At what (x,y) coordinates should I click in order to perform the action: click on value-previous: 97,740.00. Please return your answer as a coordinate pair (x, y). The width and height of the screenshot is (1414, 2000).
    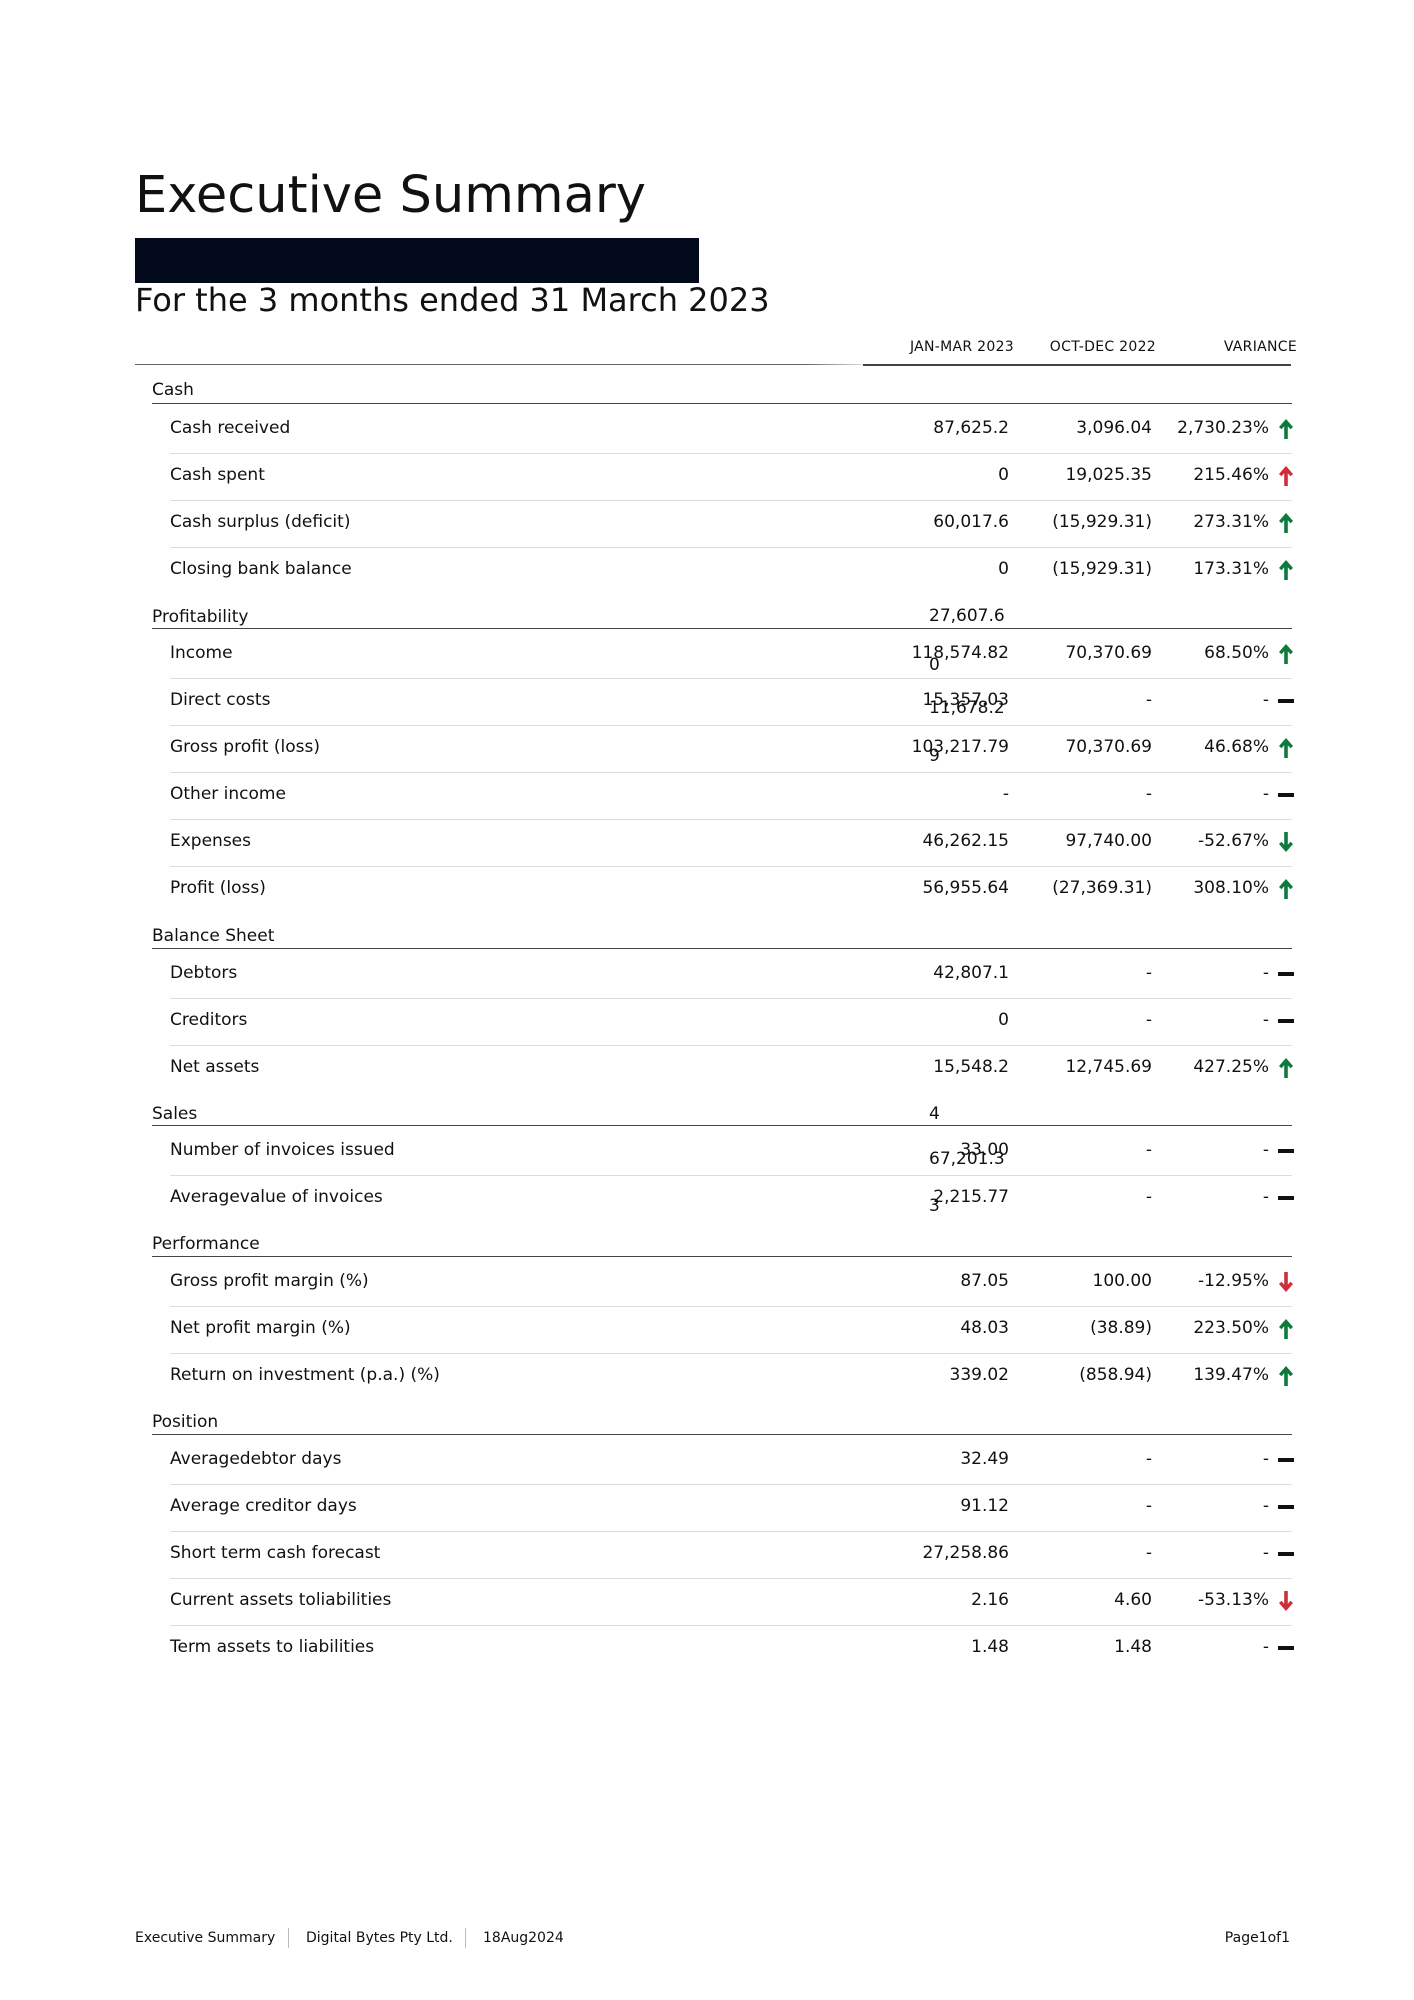
    Looking at the image, I should click on (1108, 841).